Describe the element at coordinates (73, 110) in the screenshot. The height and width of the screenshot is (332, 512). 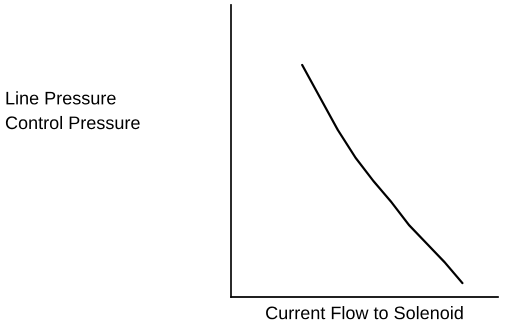
I see `text: Line Pressure Control Pressure` at that location.